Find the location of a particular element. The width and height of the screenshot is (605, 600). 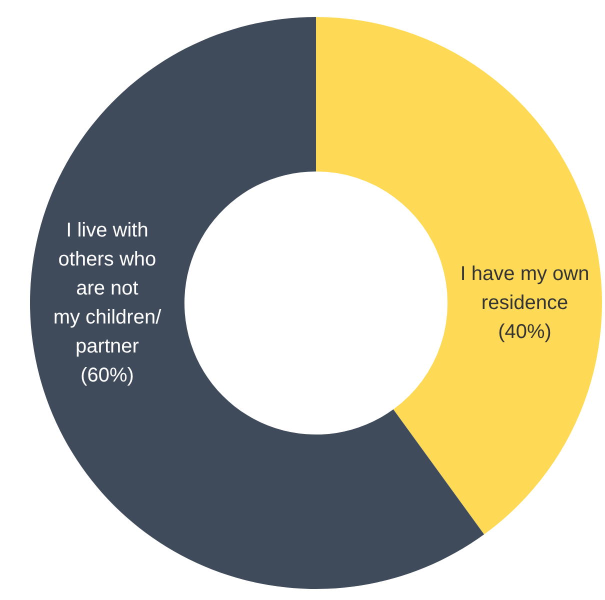

slice-label: I live with others who are not my children/ partner is located at coordinates (107, 289).